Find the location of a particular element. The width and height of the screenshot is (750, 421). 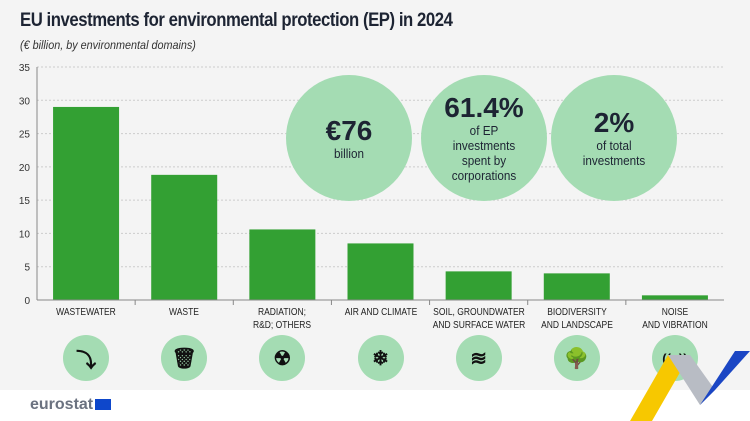

wastewater-pipe-icon: ⤵ is located at coordinates (86, 358).